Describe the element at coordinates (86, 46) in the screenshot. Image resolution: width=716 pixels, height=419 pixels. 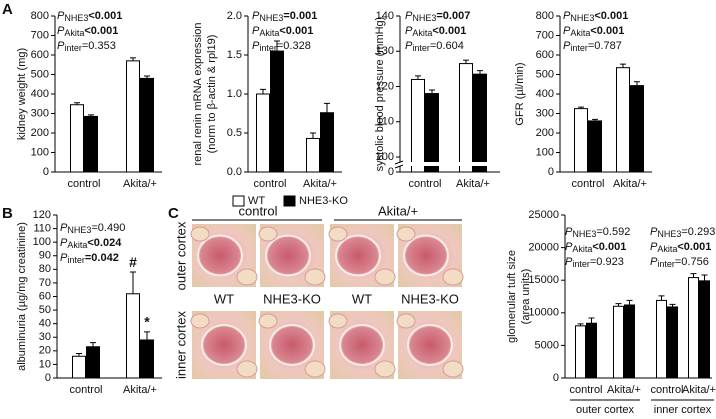
I see `p-value: Pinter=0.353` at that location.